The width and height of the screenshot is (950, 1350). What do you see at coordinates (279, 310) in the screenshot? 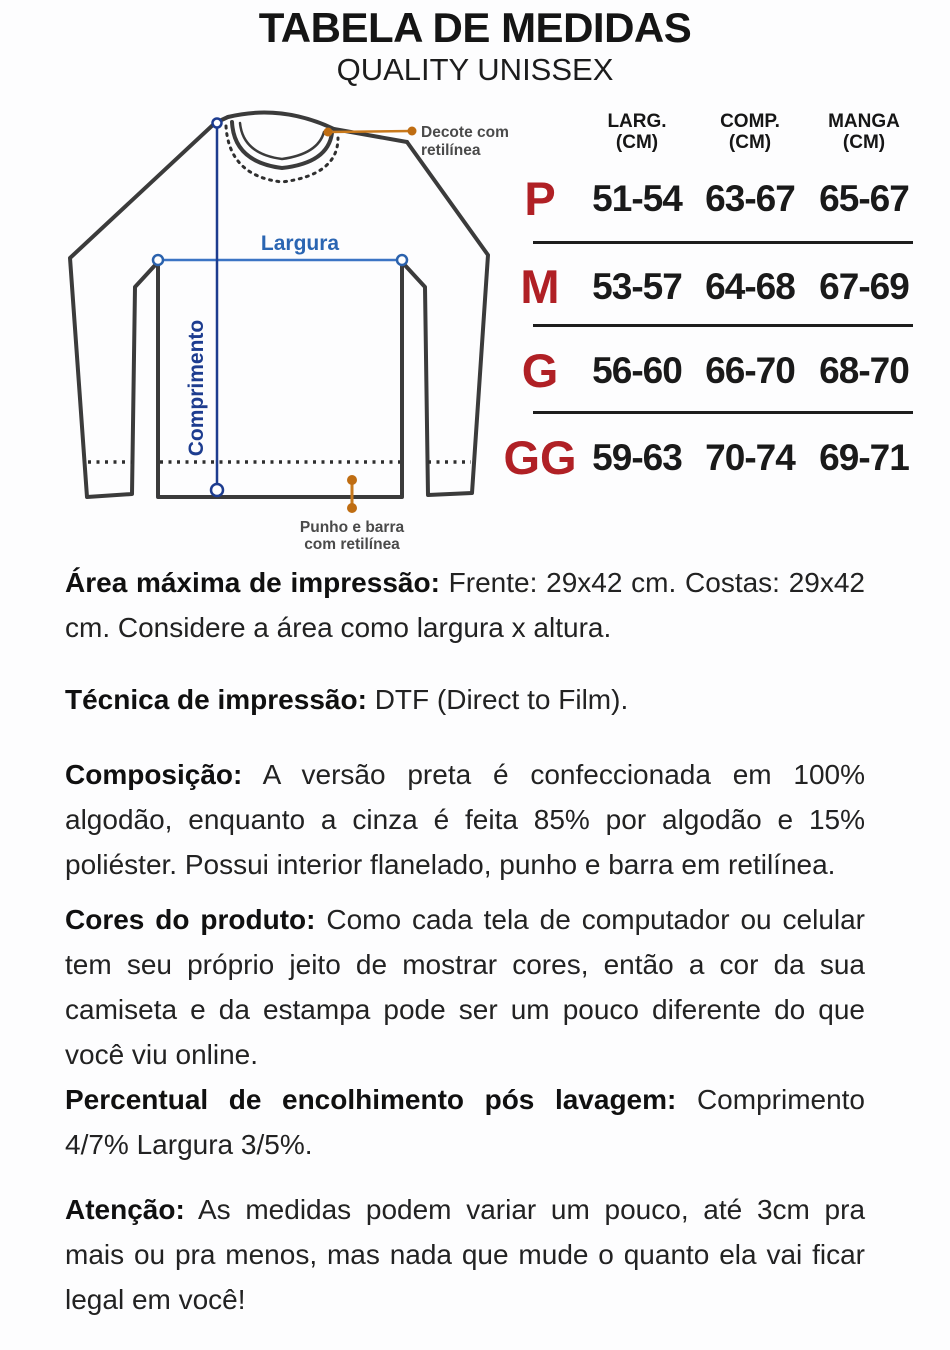
I see `garment-outline` at bounding box center [279, 310].